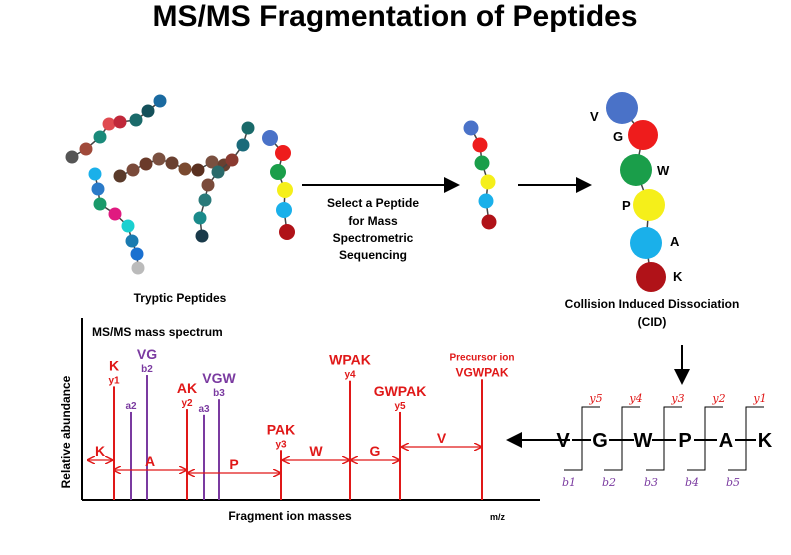 The width and height of the screenshot is (791, 555). I want to click on cid-residue-label: K, so click(678, 276).